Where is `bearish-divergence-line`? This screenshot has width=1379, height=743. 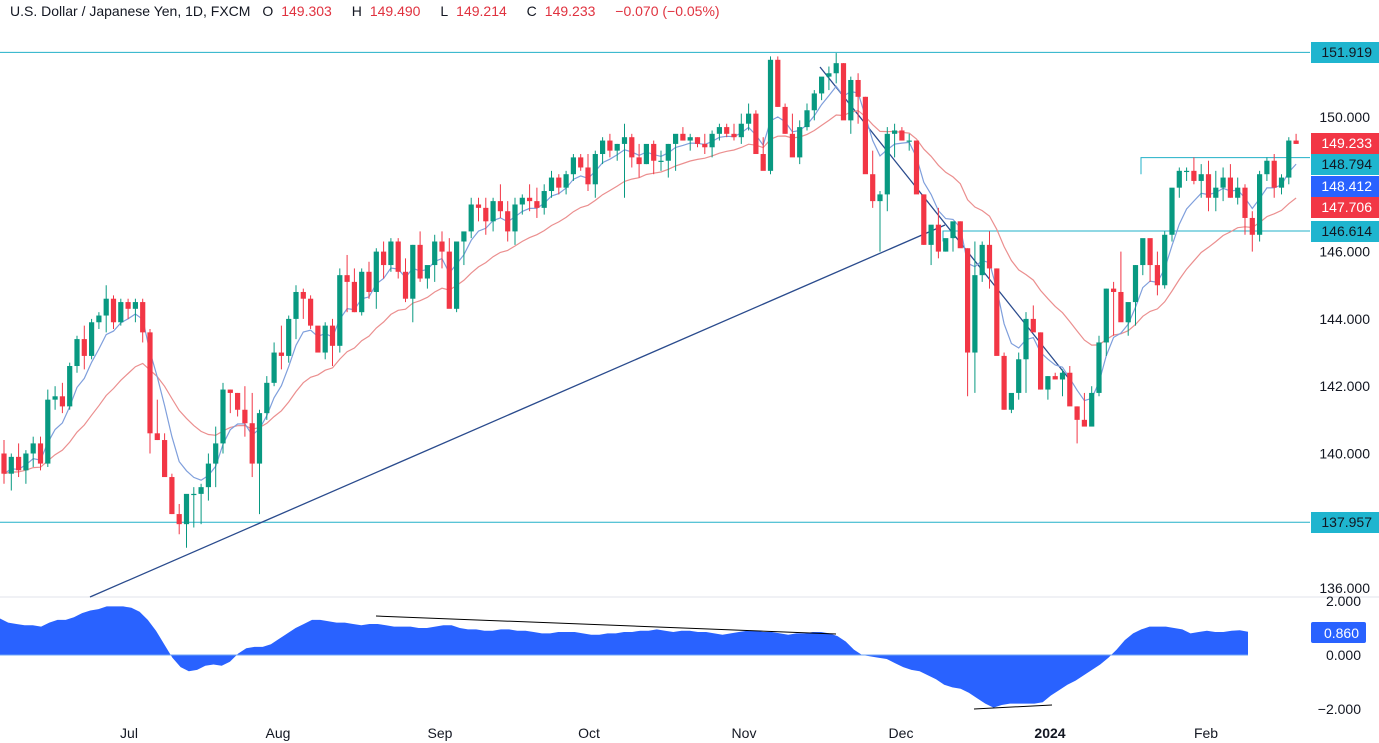 bearish-divergence-line is located at coordinates (606, 625).